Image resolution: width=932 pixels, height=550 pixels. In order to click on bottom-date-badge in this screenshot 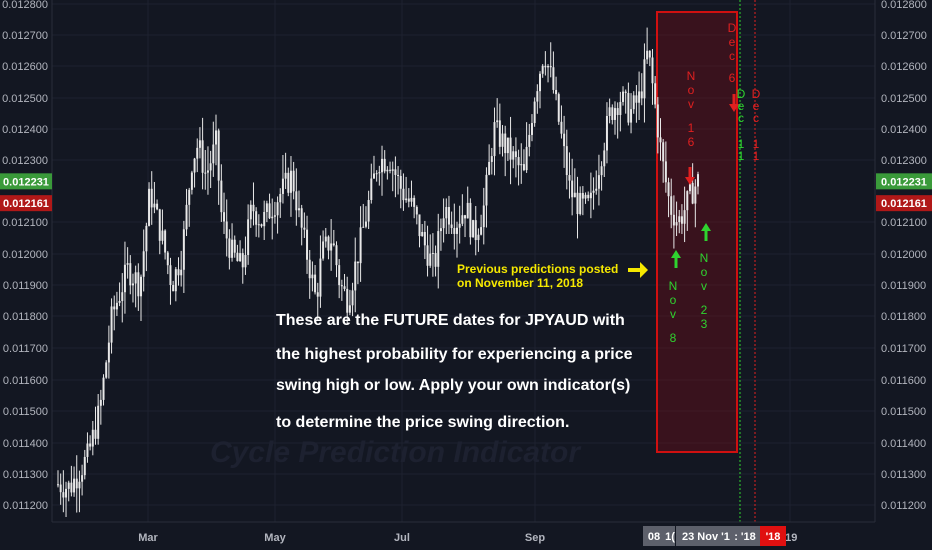, I will do `click(670, 536)`.